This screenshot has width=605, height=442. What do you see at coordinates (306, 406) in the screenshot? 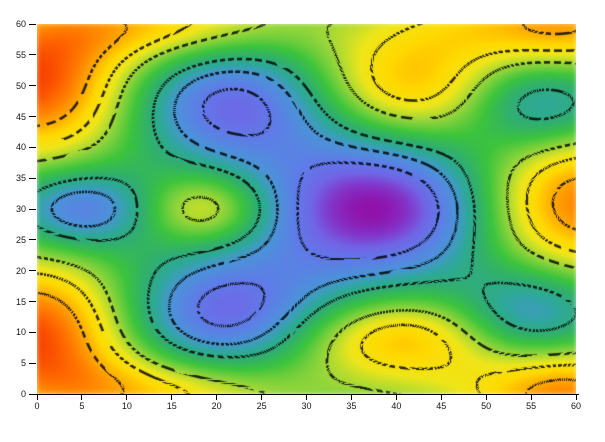
I see `x-tick-label: 30` at bounding box center [306, 406].